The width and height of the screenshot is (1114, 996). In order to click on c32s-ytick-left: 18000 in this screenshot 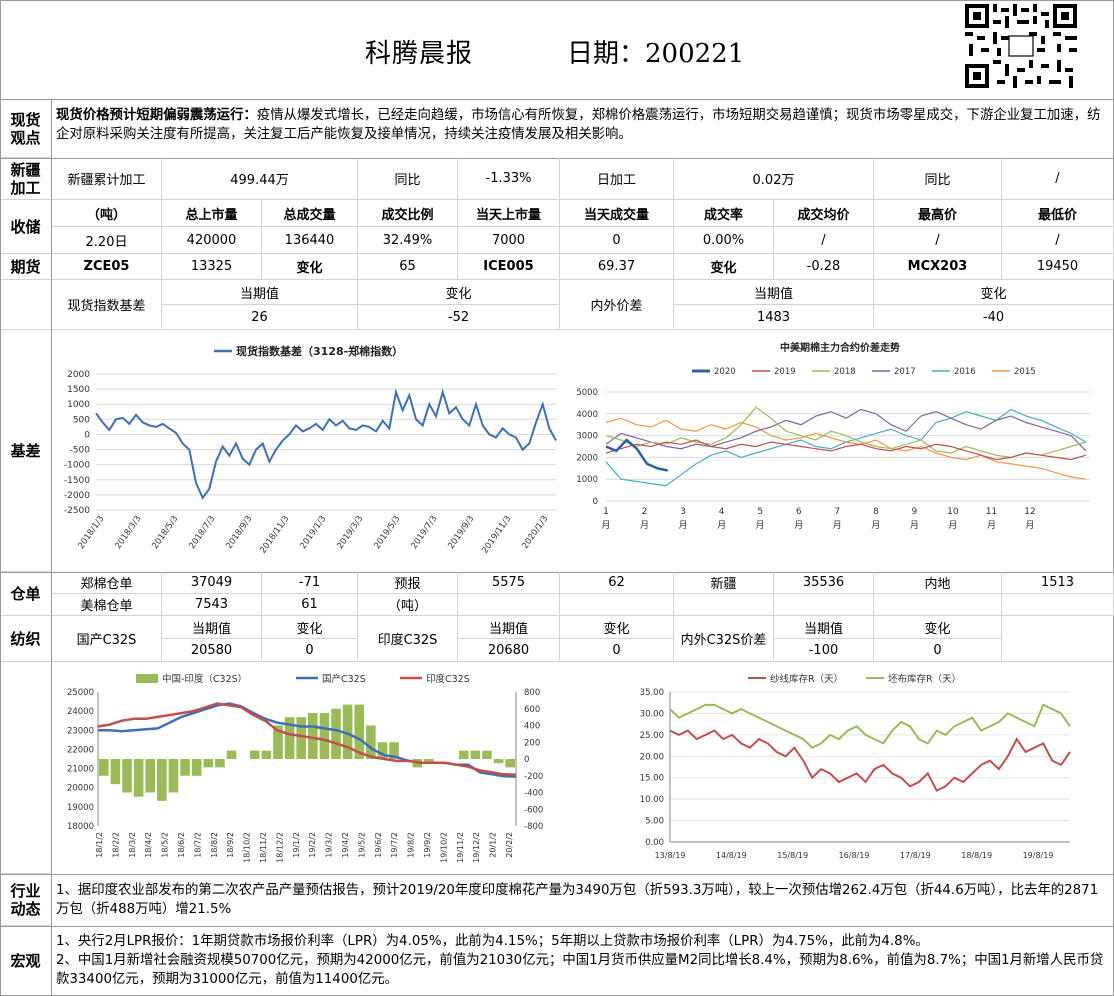, I will do `click(80, 827)`.